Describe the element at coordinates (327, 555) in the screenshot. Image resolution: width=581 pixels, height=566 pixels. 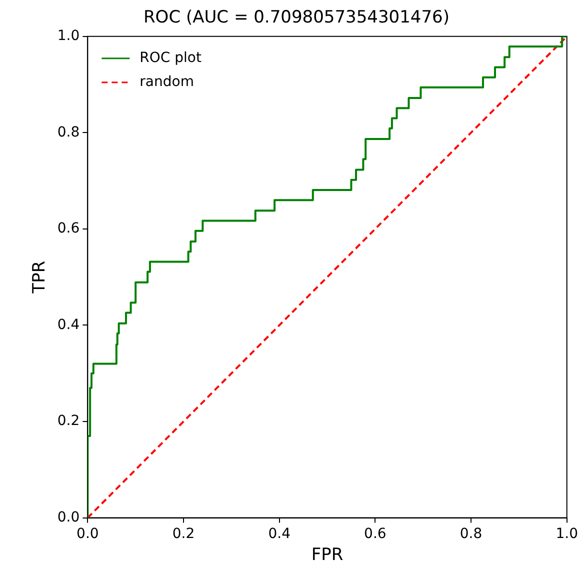
I see `x-axis-title: FPR` at that location.